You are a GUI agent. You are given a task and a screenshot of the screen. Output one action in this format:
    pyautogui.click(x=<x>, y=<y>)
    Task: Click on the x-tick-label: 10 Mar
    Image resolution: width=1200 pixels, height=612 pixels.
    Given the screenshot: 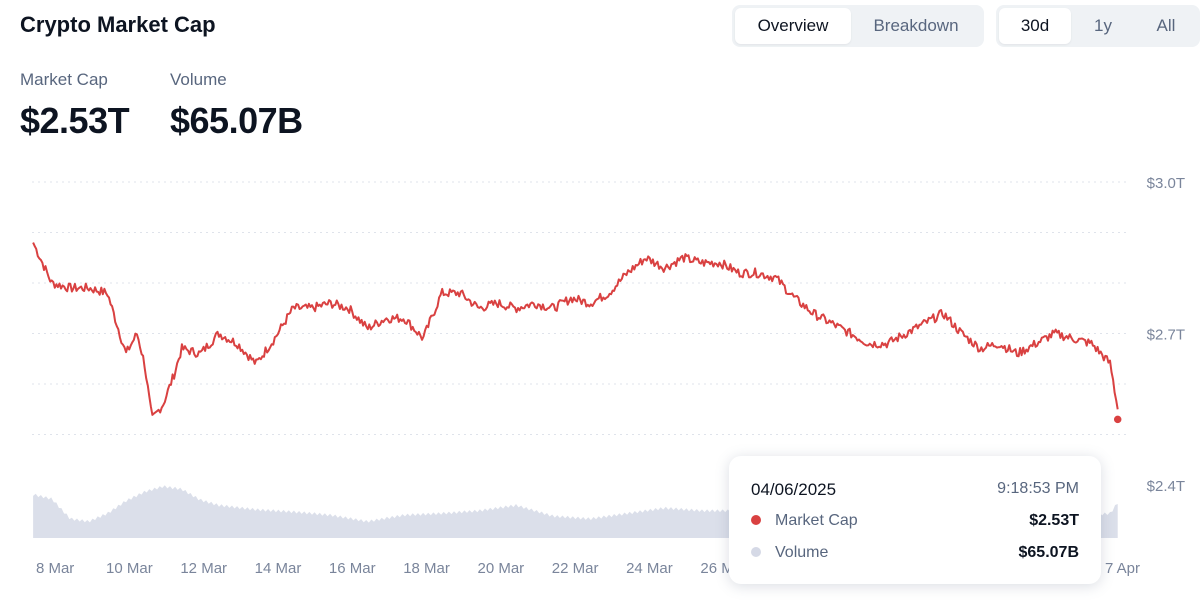 What is the action you would take?
    pyautogui.click(x=129, y=568)
    